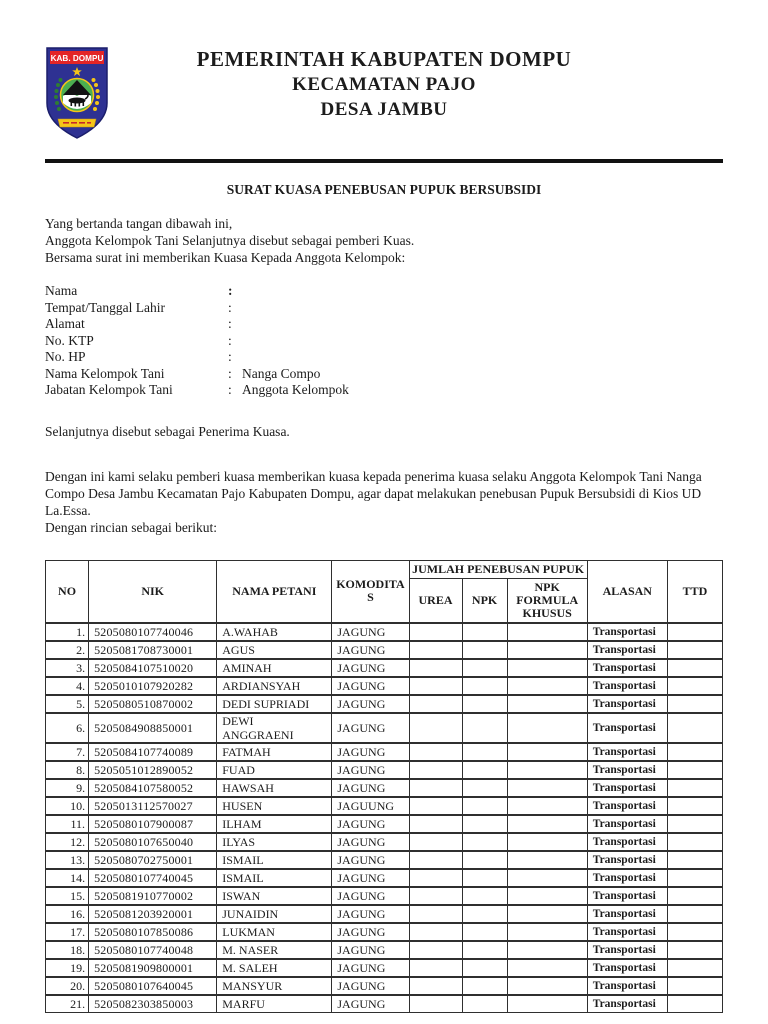 This screenshot has height=1024, width=768. What do you see at coordinates (109, 389) in the screenshot?
I see `field-label: Jabatan Kelompok Tani` at bounding box center [109, 389].